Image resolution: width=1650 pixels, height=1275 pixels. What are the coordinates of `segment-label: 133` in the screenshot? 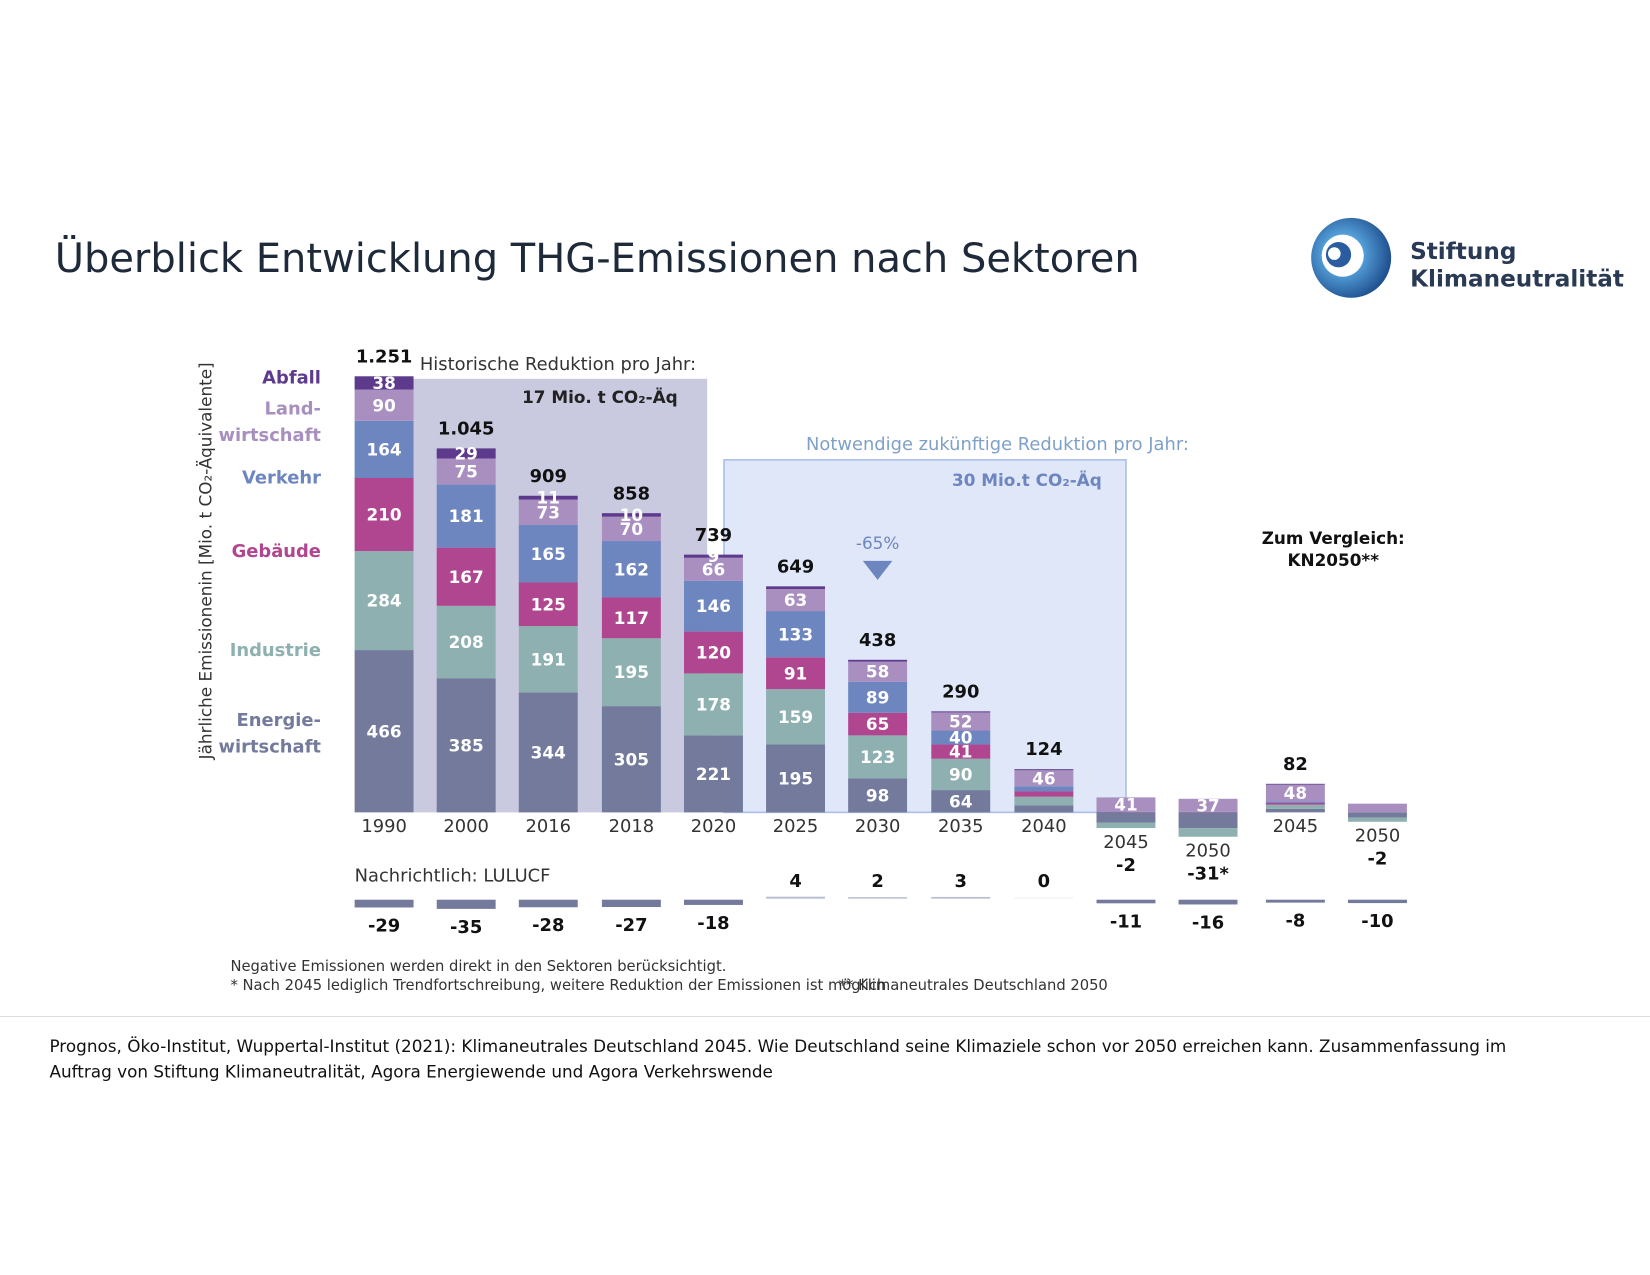 It's located at (795, 634).